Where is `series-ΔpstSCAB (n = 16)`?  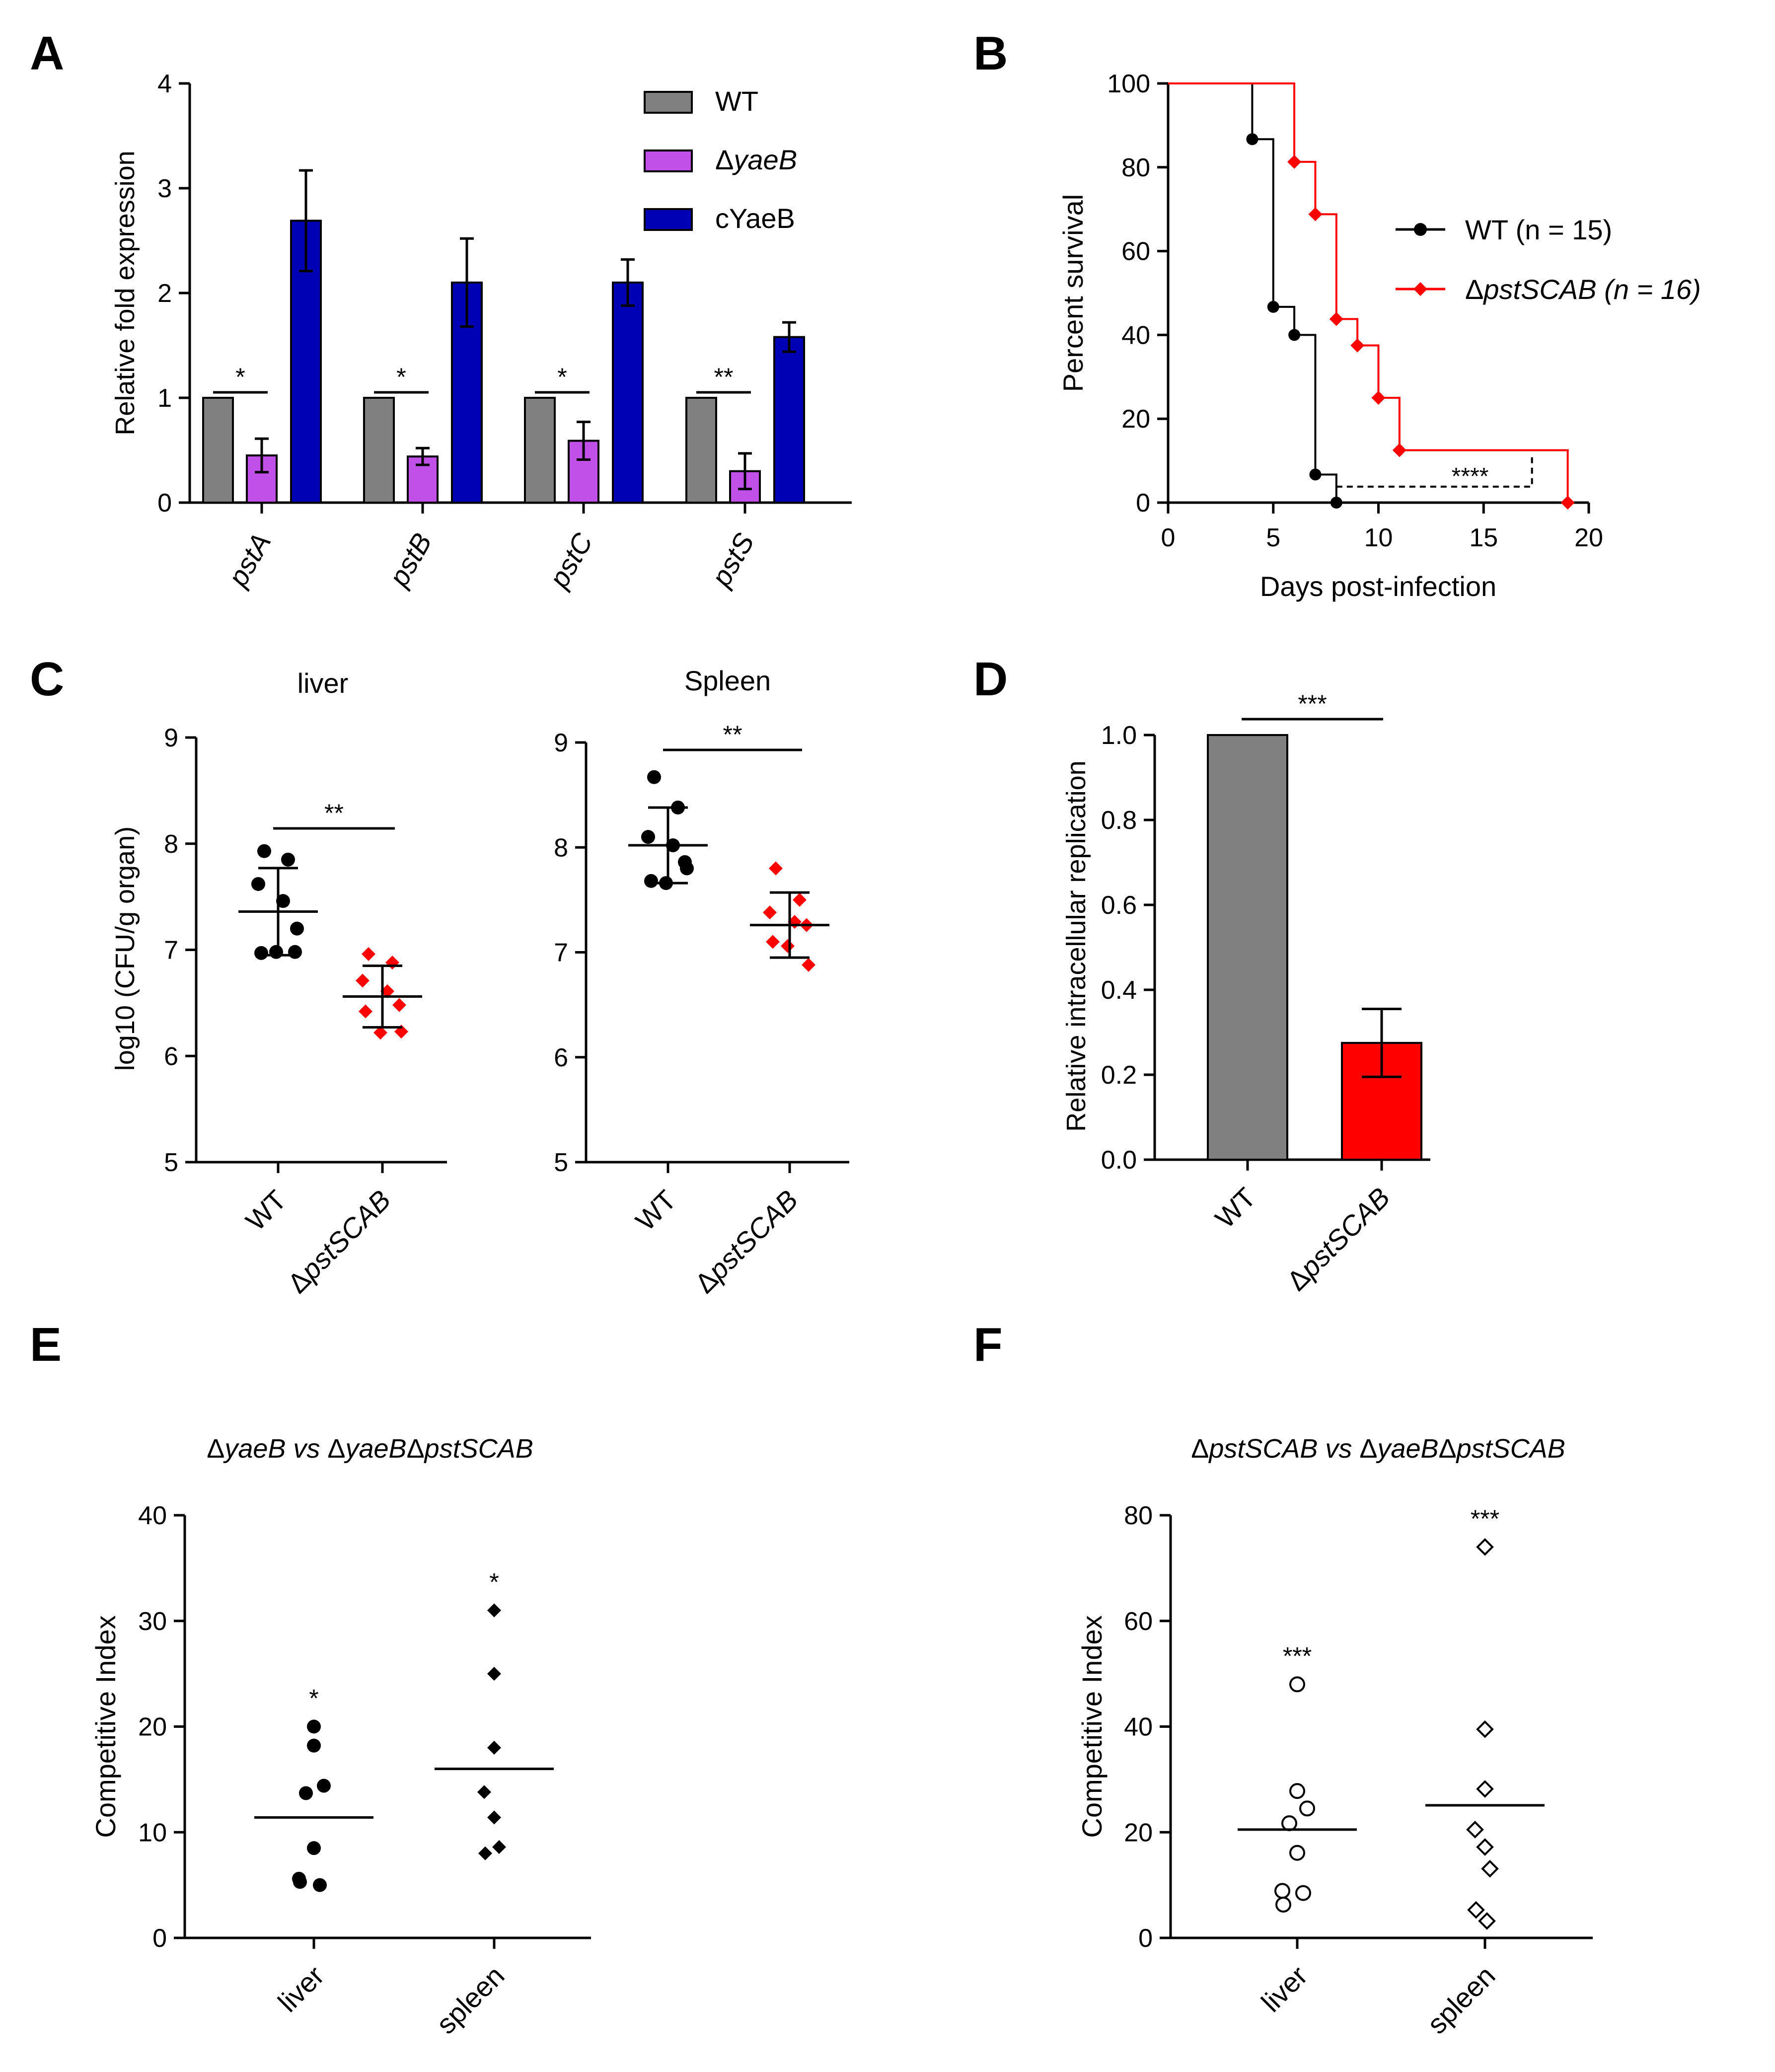
series-ΔpstSCAB (n = 16) is located at coordinates (1371, 296).